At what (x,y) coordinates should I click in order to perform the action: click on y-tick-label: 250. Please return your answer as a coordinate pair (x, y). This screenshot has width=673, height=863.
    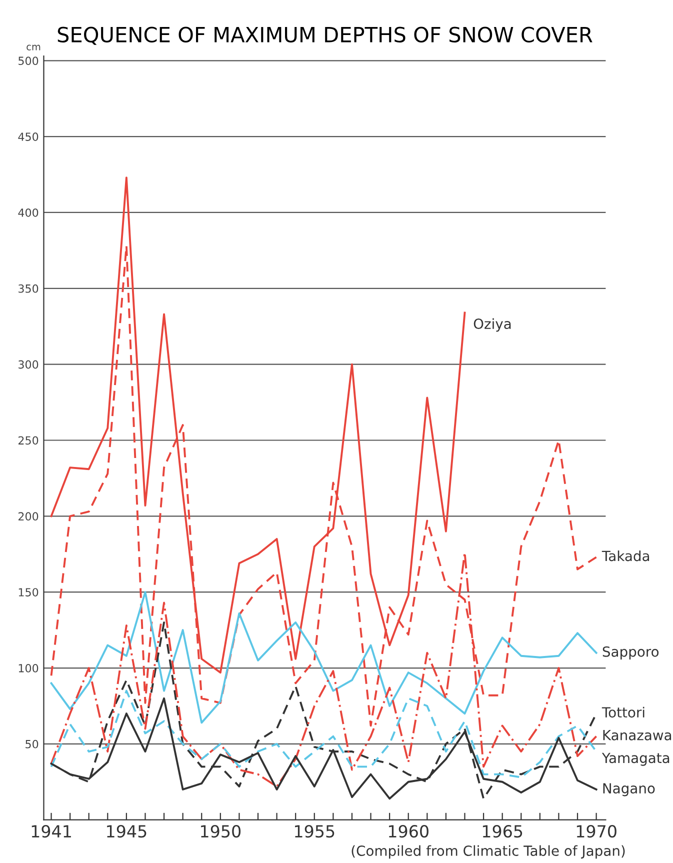
    Looking at the image, I should click on (28, 440).